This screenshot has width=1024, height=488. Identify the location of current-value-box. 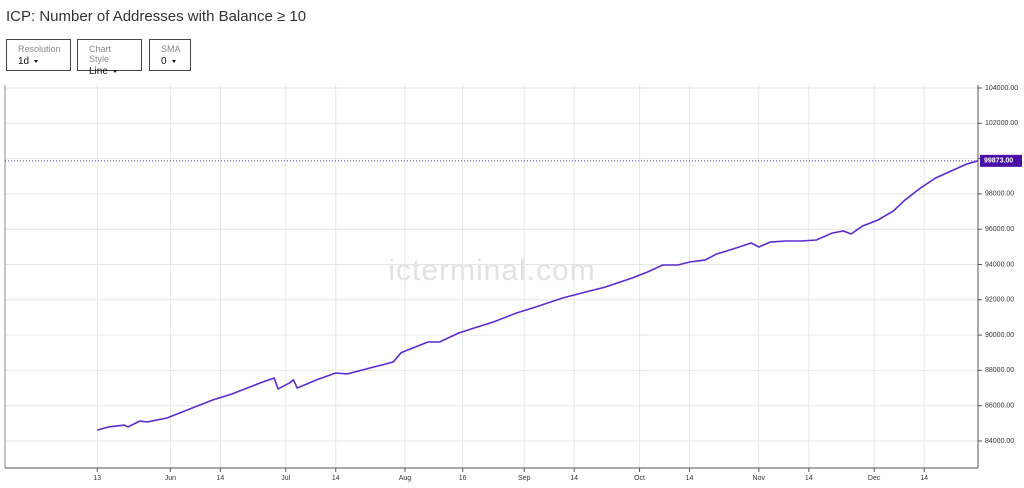
(1001, 160).